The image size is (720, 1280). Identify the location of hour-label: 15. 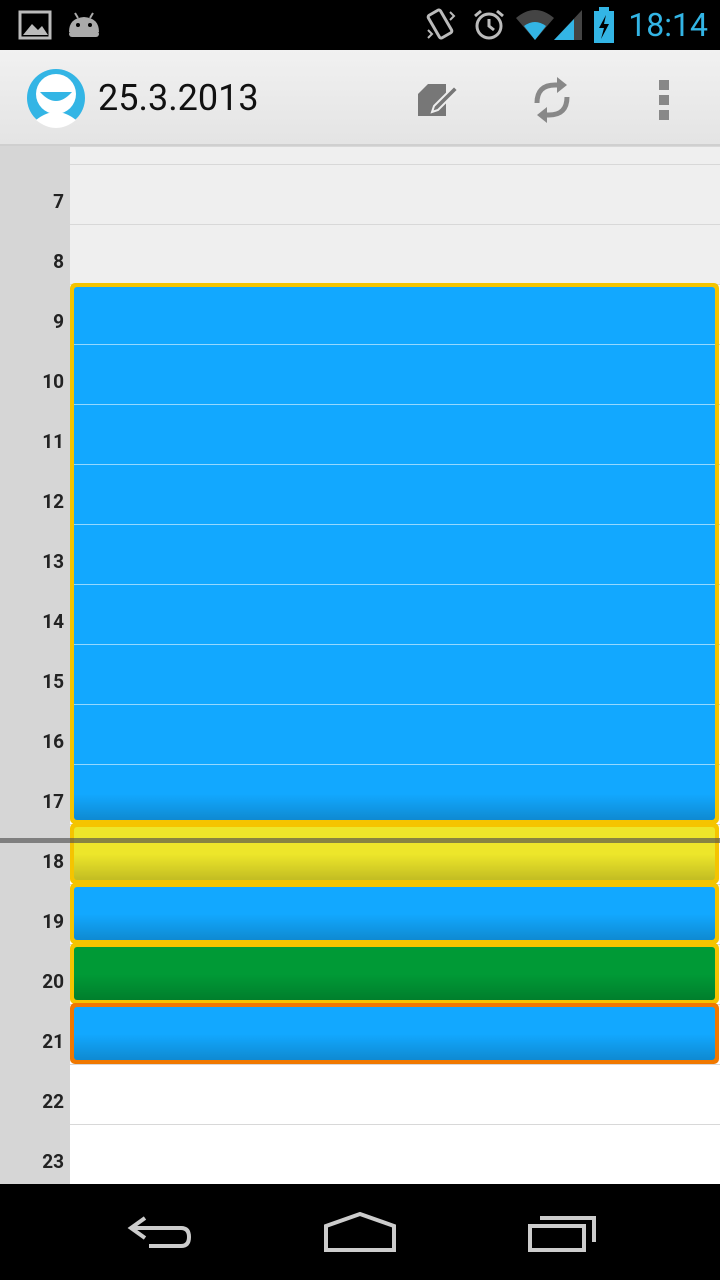
(53, 681).